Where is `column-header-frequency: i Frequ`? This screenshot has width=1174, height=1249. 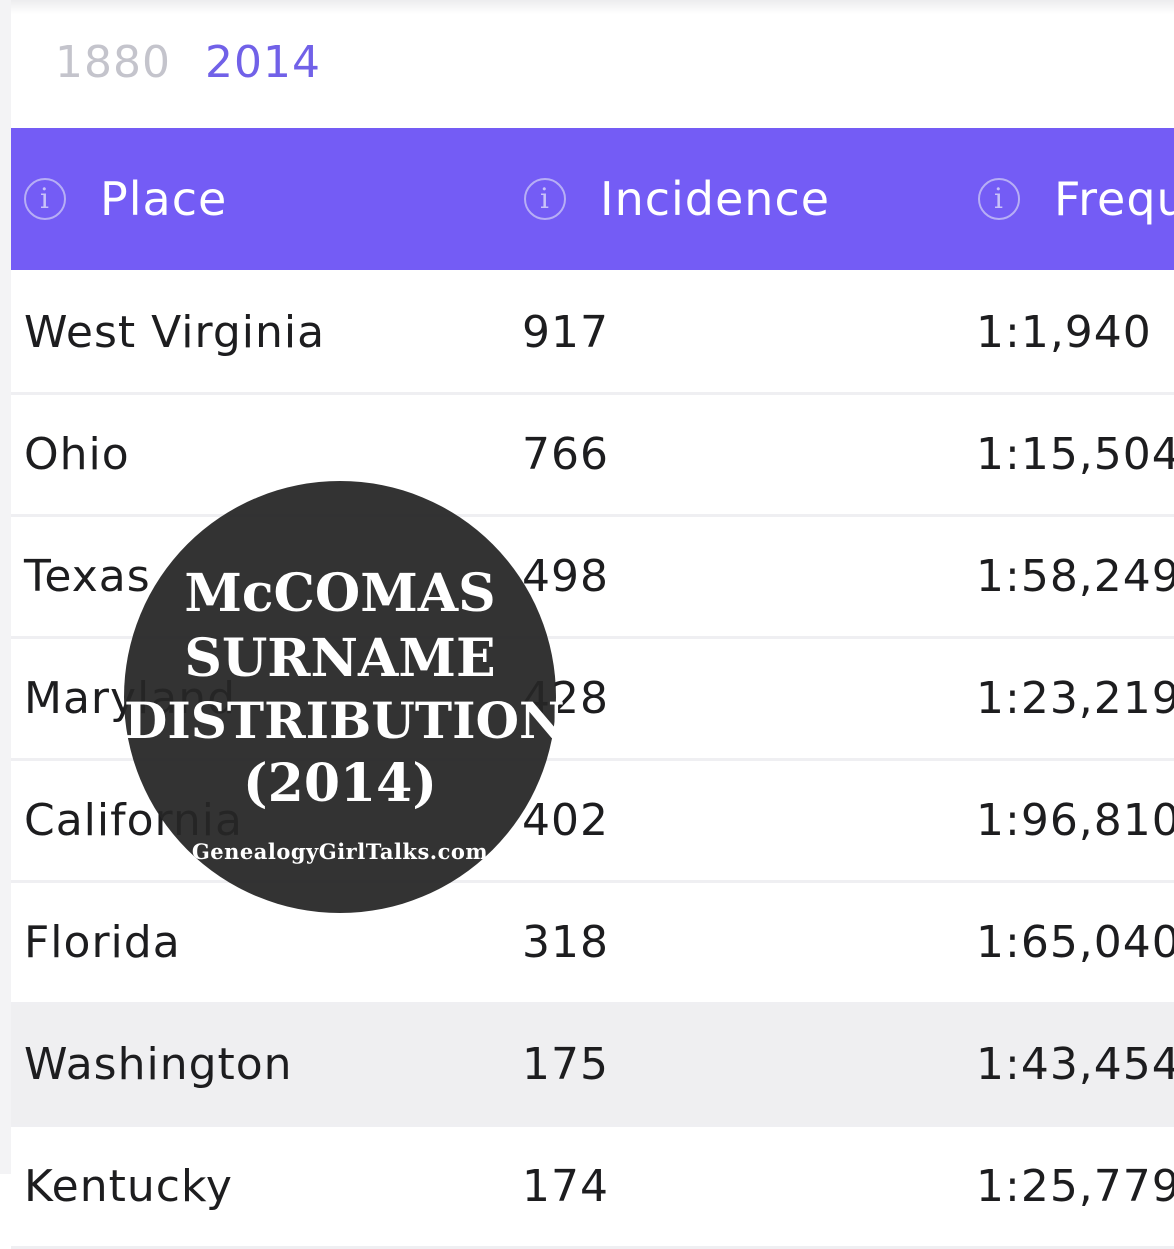
column-header-frequency: i Frequ is located at coordinates (1076, 199).